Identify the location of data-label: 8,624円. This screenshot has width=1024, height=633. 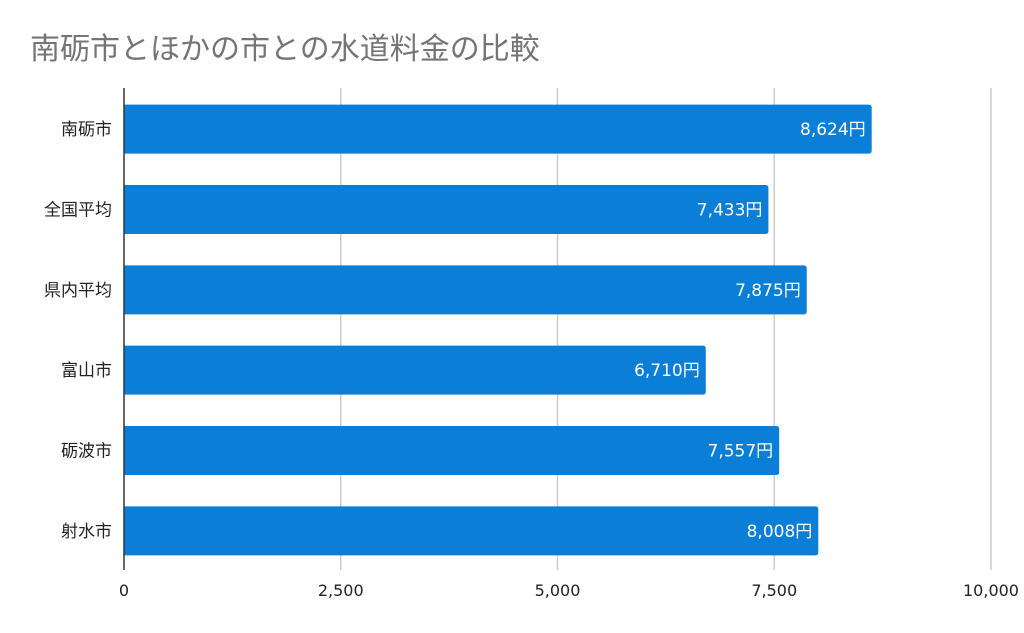
(833, 130).